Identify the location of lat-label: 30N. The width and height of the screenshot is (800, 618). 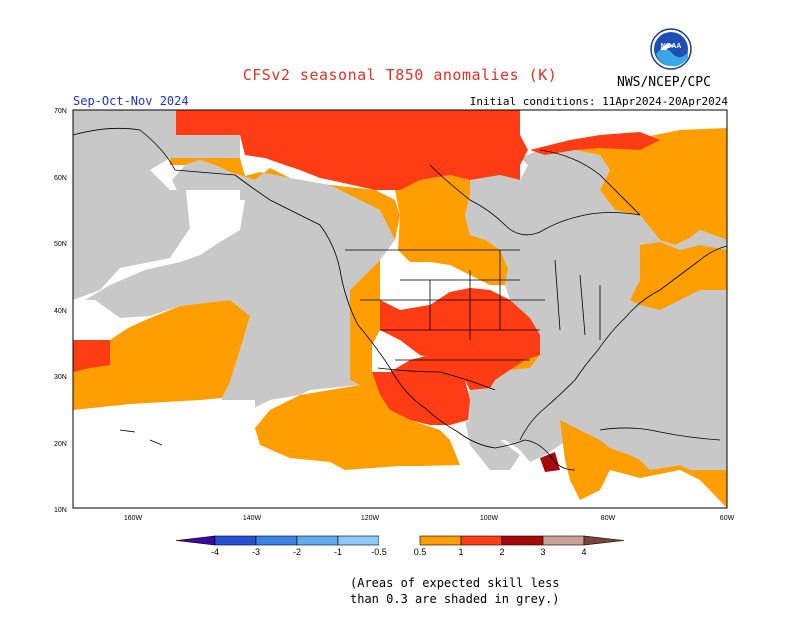
(60, 377).